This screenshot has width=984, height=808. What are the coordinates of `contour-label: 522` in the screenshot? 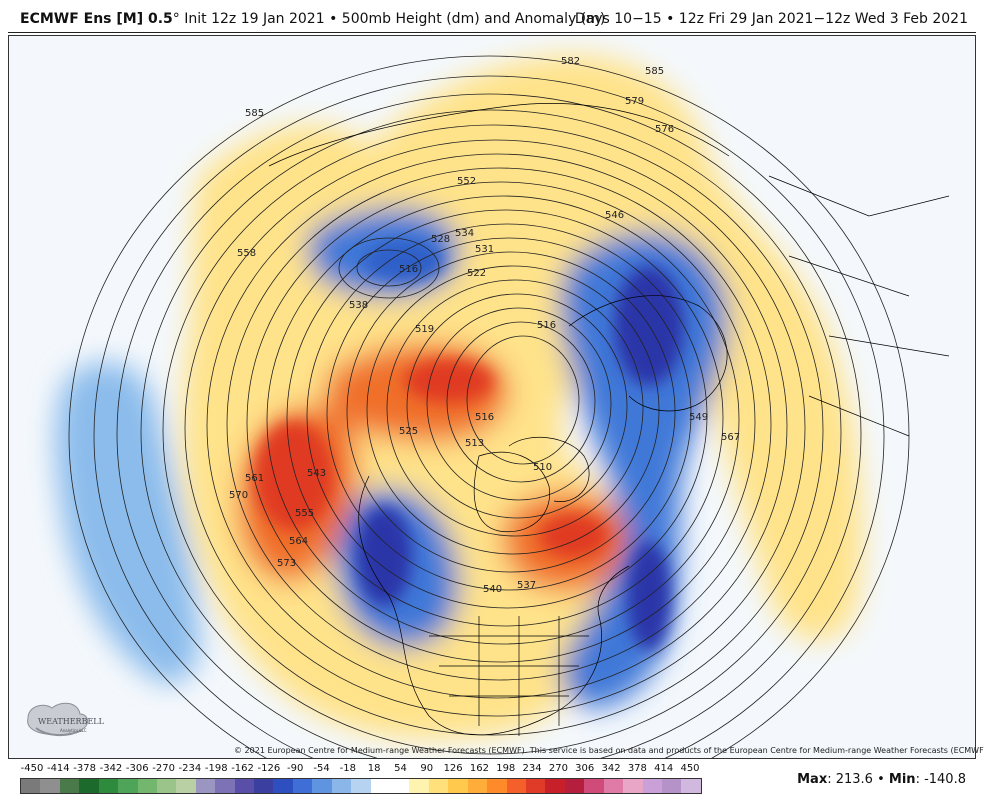 It's located at (476, 273).